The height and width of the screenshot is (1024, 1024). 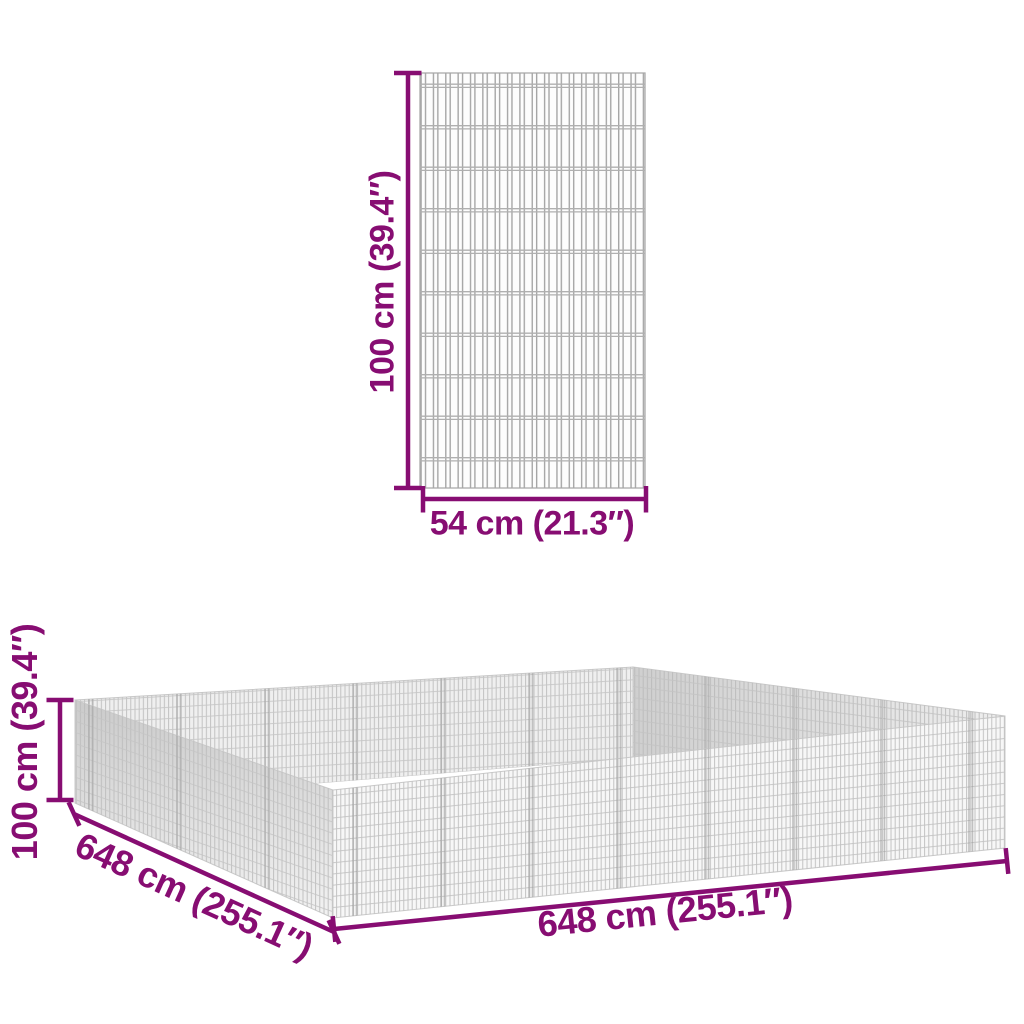 What do you see at coordinates (60, 750) in the screenshot?
I see `enclosure-height-dimension-line` at bounding box center [60, 750].